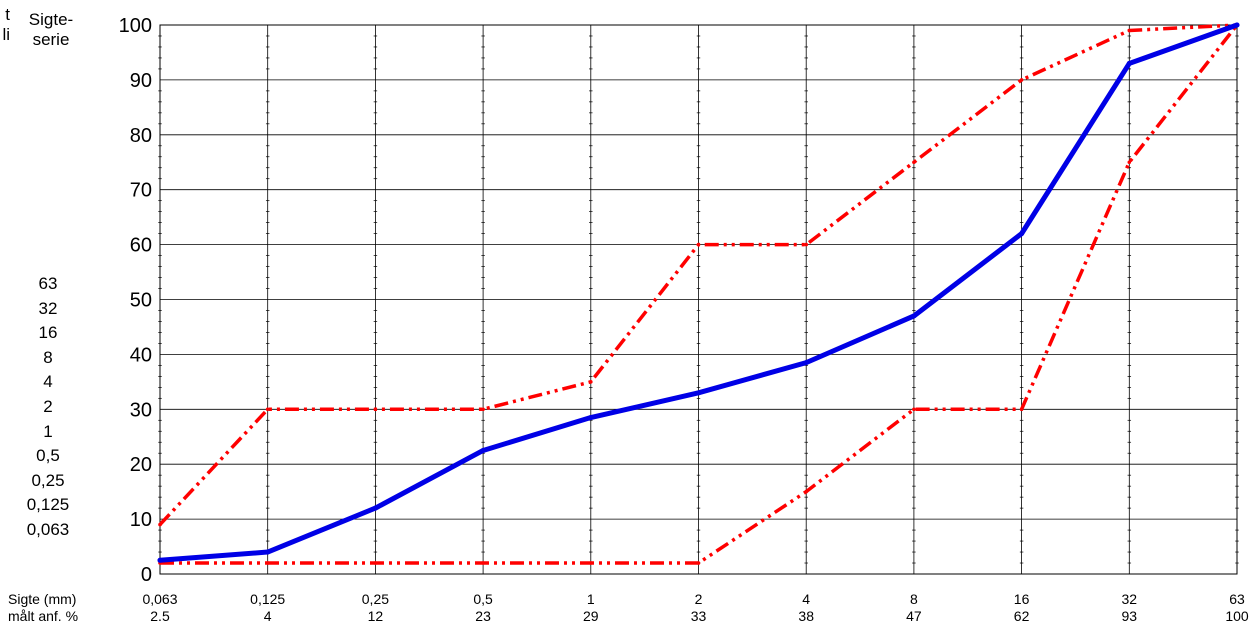 The image size is (1253, 624). What do you see at coordinates (141, 355) in the screenshot?
I see `y-tick-label: 40` at bounding box center [141, 355].